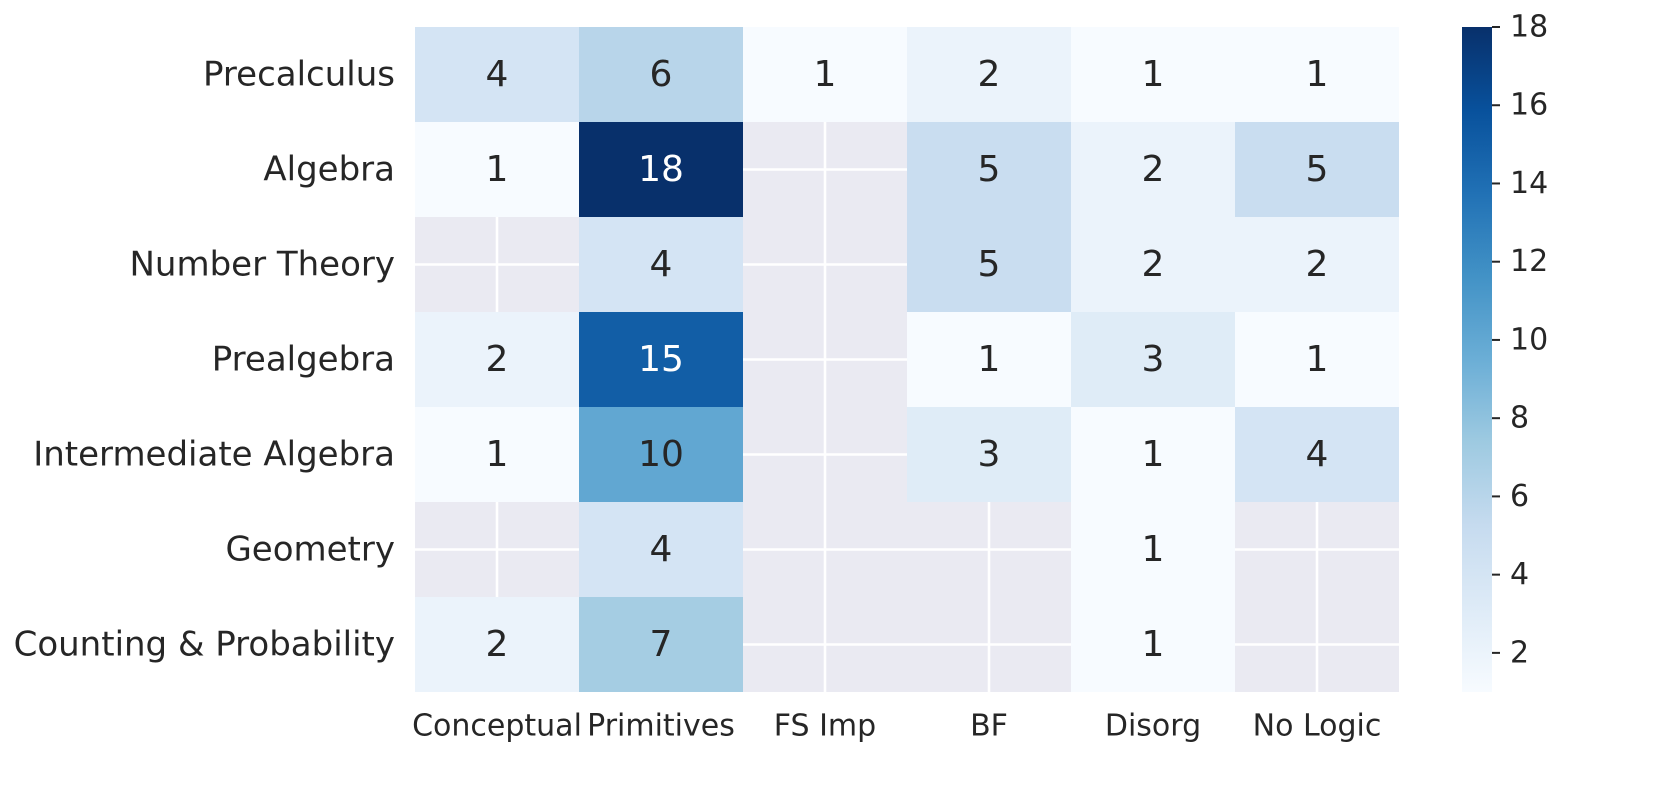 The height and width of the screenshot is (800, 1660). I want to click on heatmap-cell-algebra-disorg, so click(1153, 169).